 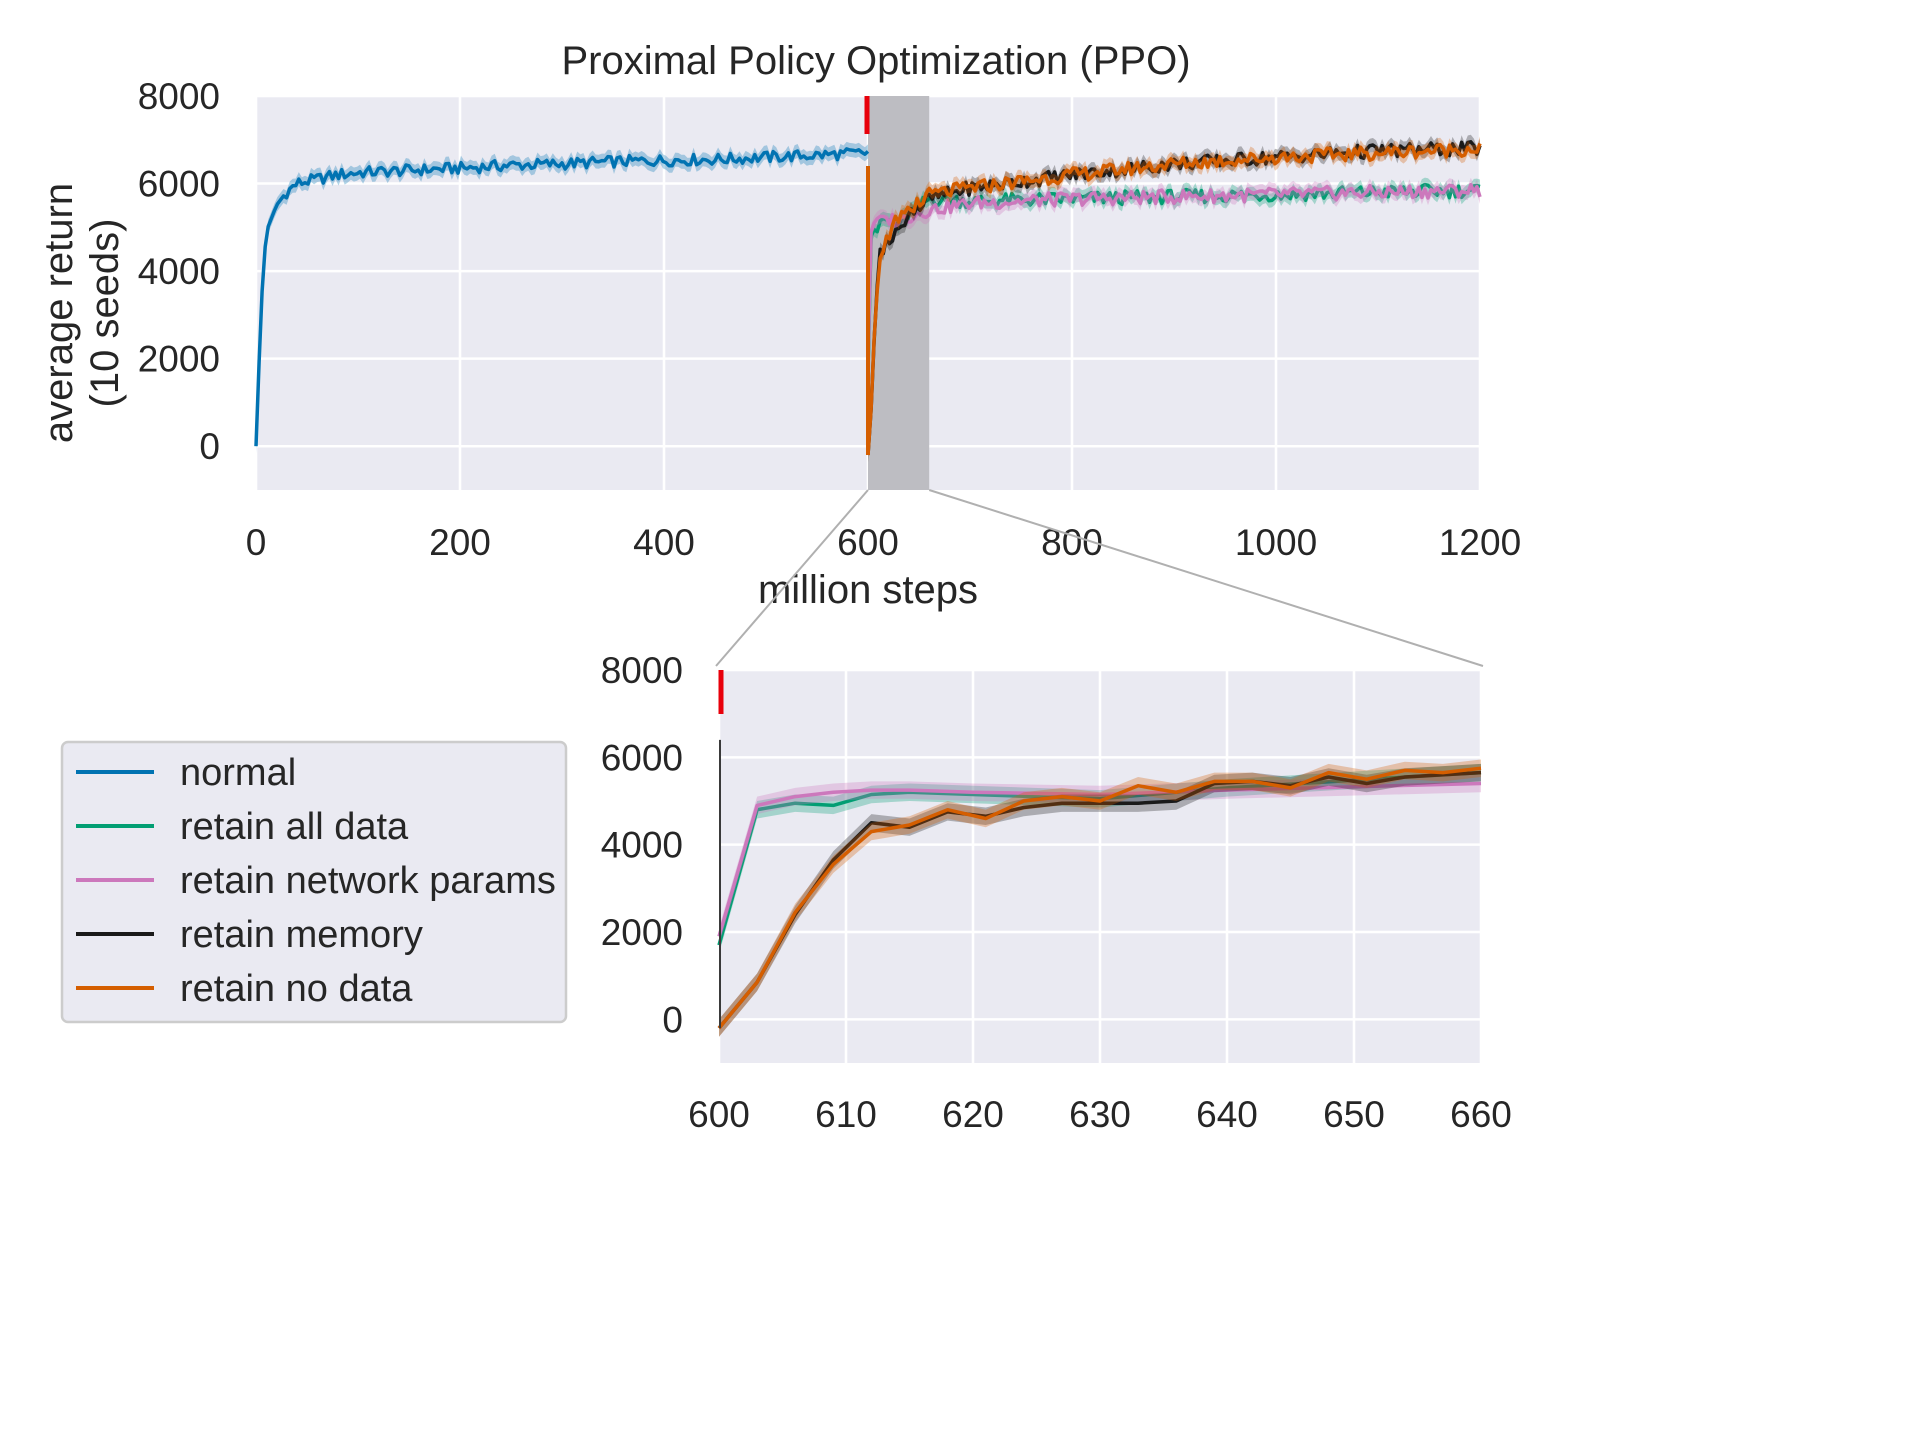 I want to click on series-line-retain-no-data, so click(x=1174, y=299).